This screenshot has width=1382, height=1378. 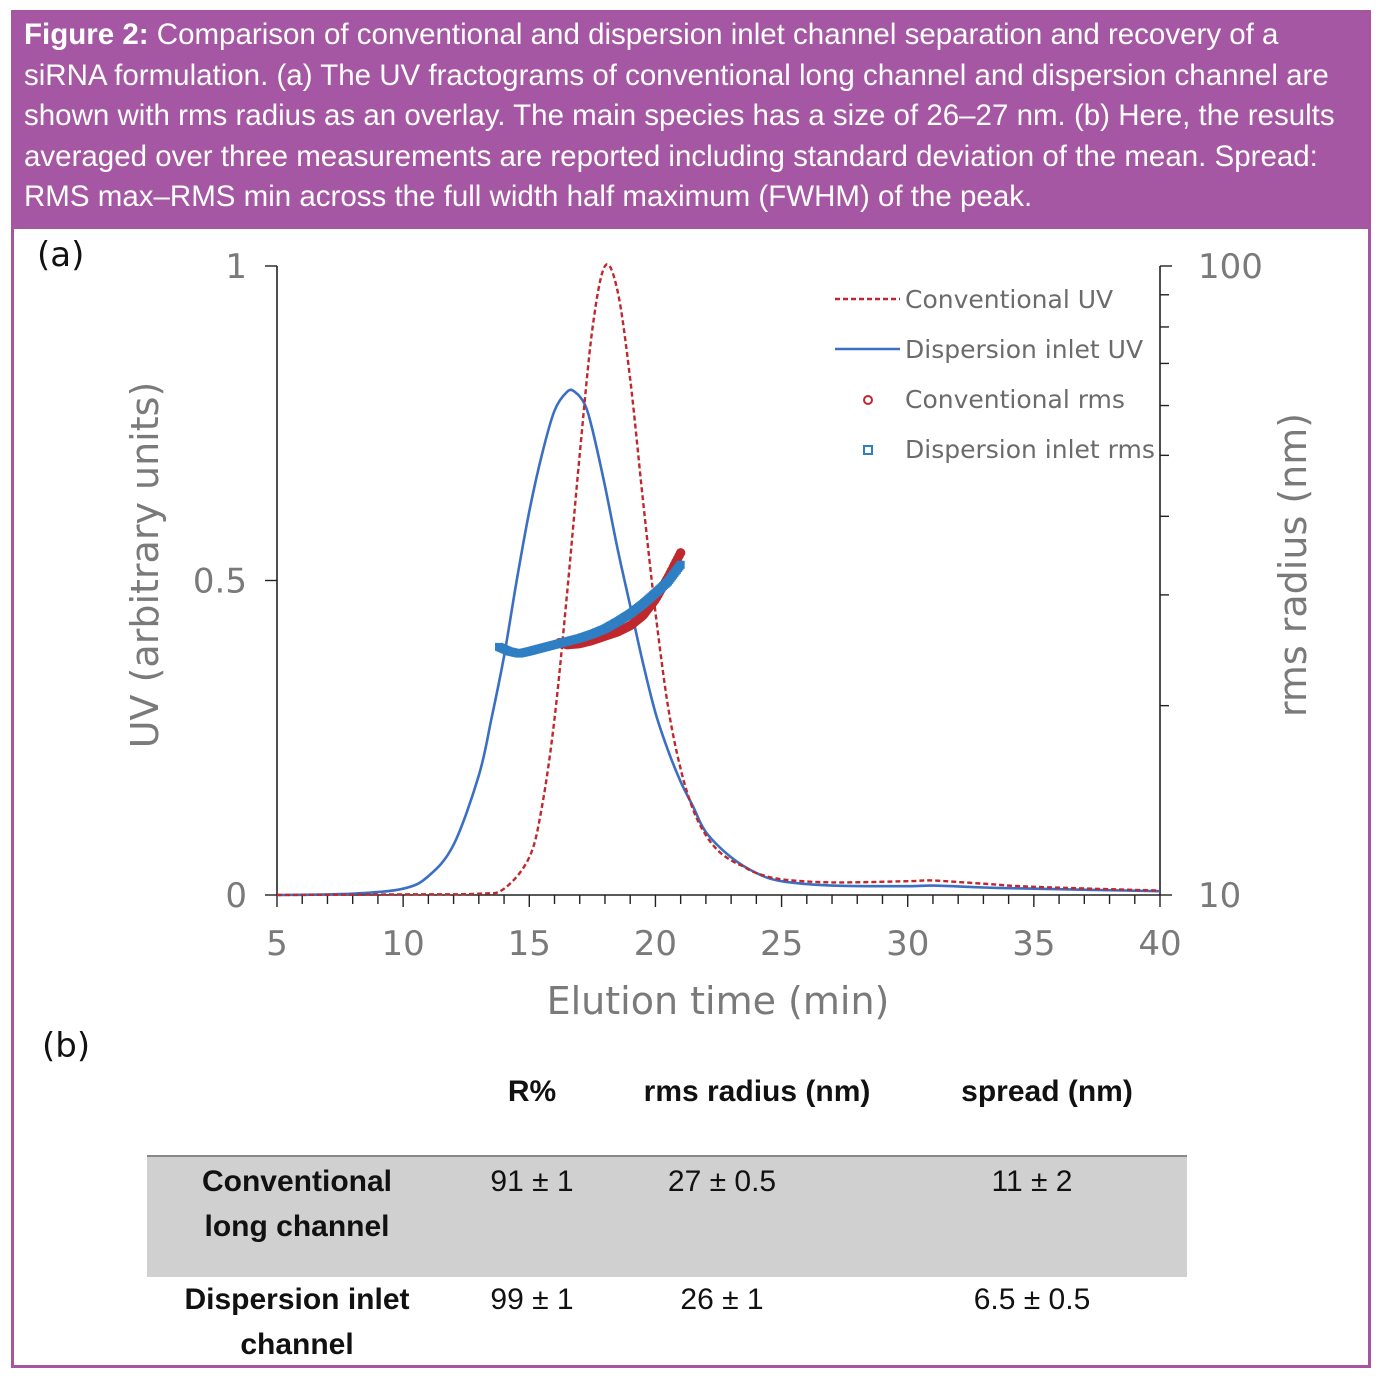 What do you see at coordinates (907, 944) in the screenshot?
I see `x-tick-label: 30` at bounding box center [907, 944].